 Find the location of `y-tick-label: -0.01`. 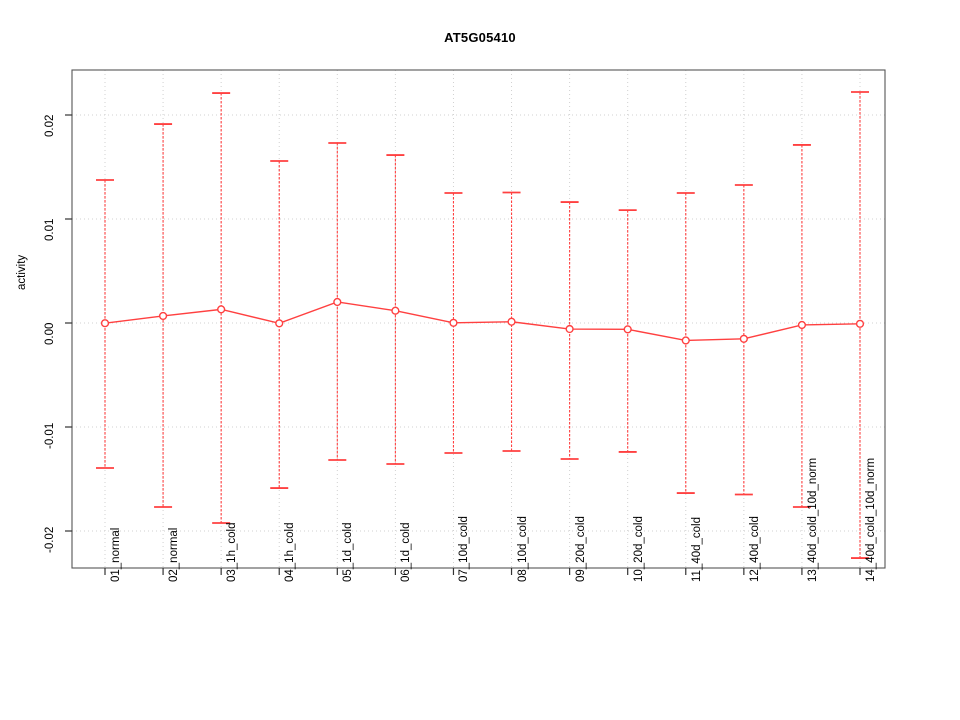

y-tick-label: -0.01 is located at coordinates (50, 435).